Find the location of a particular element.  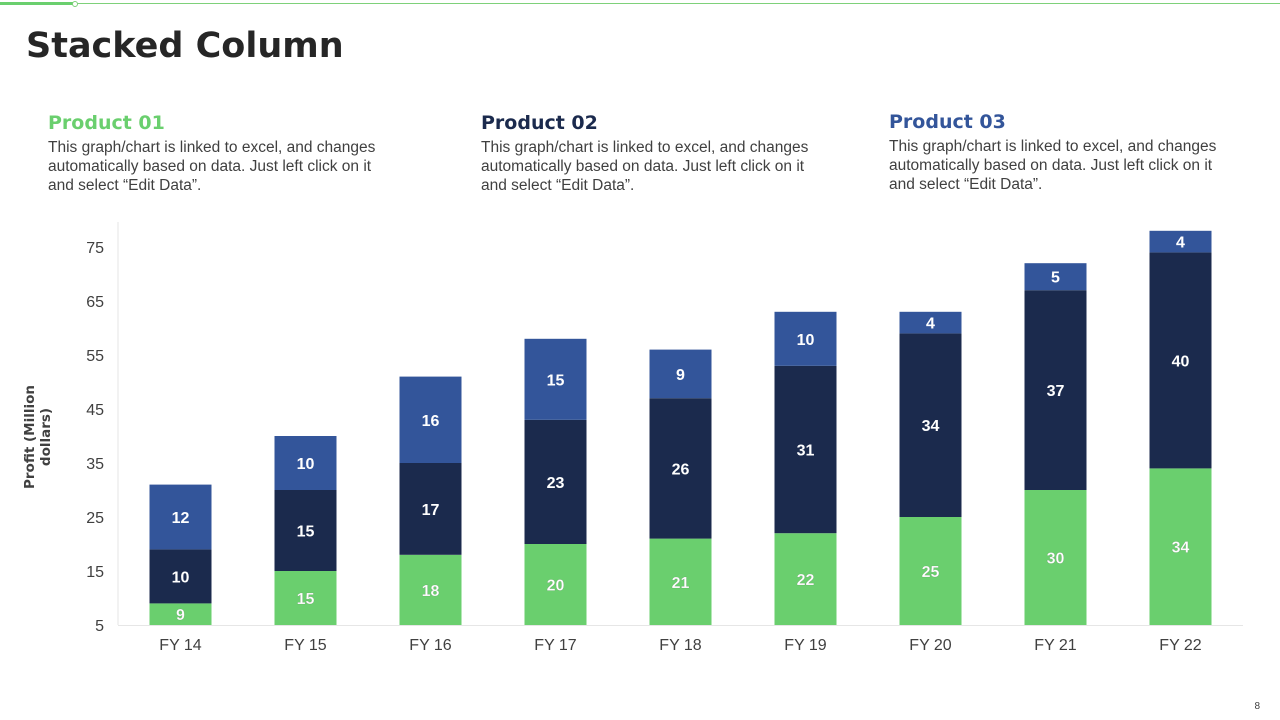

bar-group: 20 23 15 is located at coordinates (555, 481).